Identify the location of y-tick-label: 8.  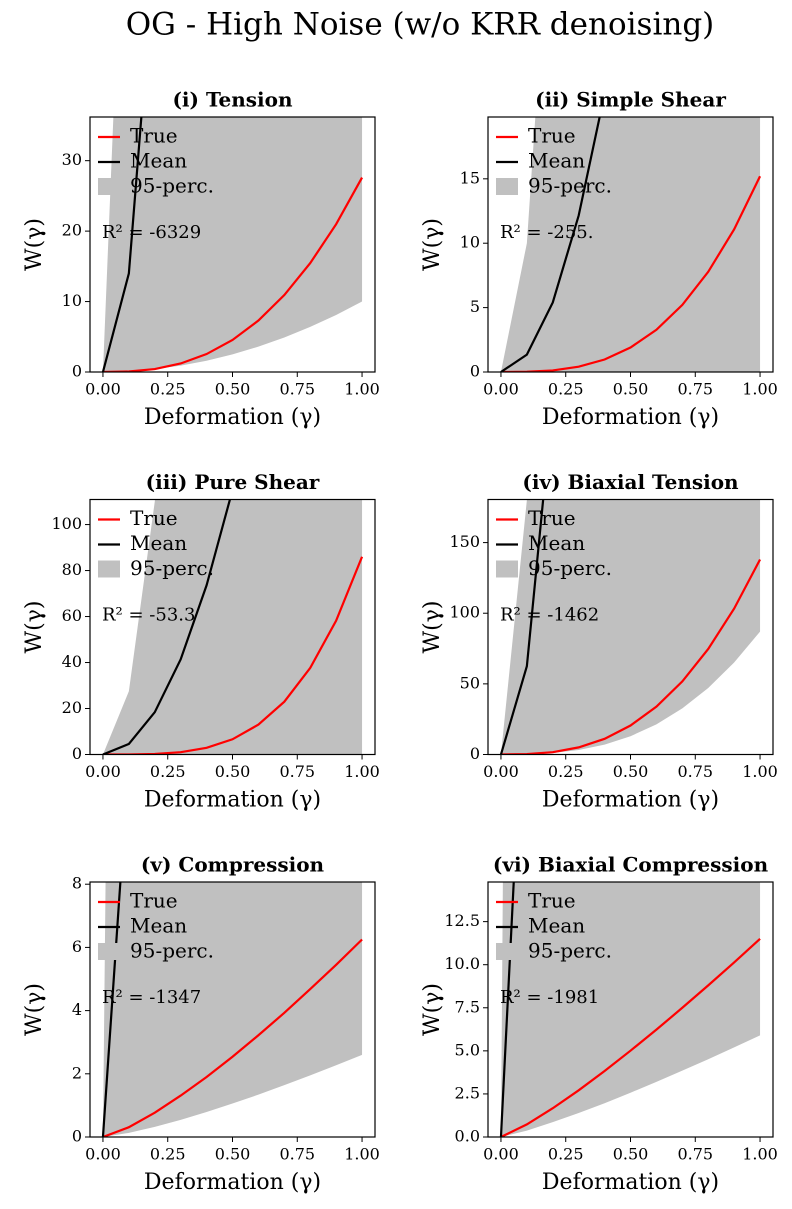
(77, 883).